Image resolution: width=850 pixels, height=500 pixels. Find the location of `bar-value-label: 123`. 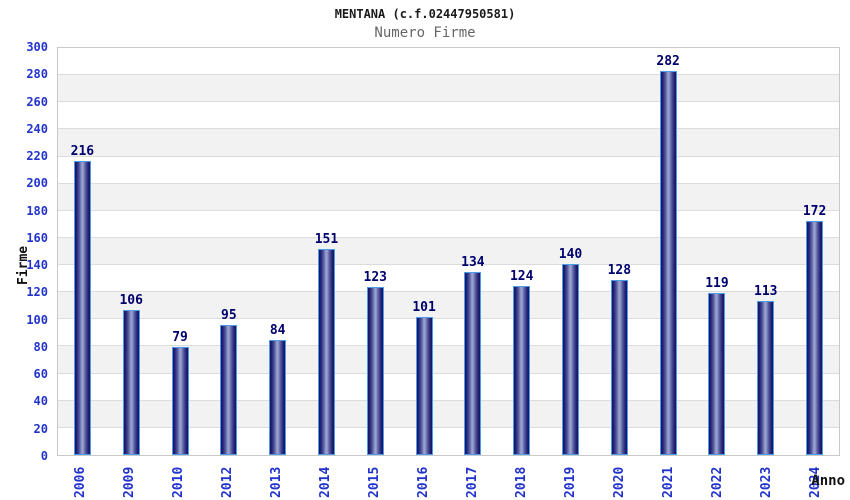

bar-value-label: 123 is located at coordinates (375, 278).